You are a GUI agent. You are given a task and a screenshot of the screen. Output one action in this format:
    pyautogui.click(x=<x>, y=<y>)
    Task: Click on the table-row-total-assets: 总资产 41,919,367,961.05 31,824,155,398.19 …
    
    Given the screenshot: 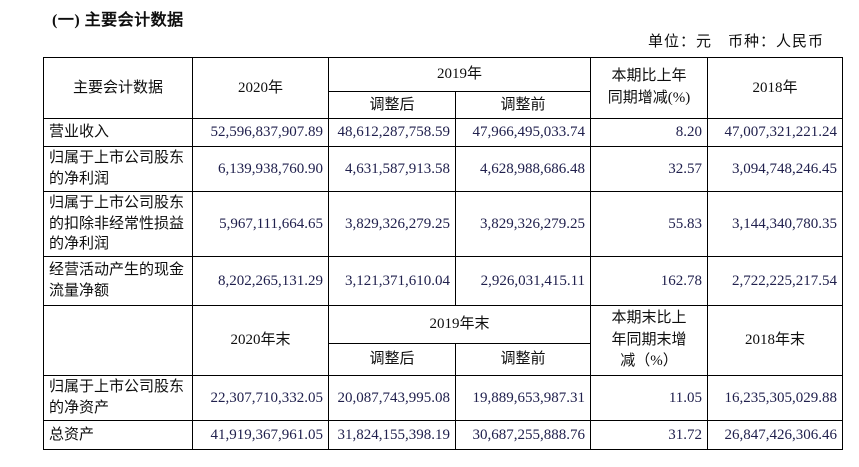 What is the action you would take?
    pyautogui.click(x=443, y=435)
    